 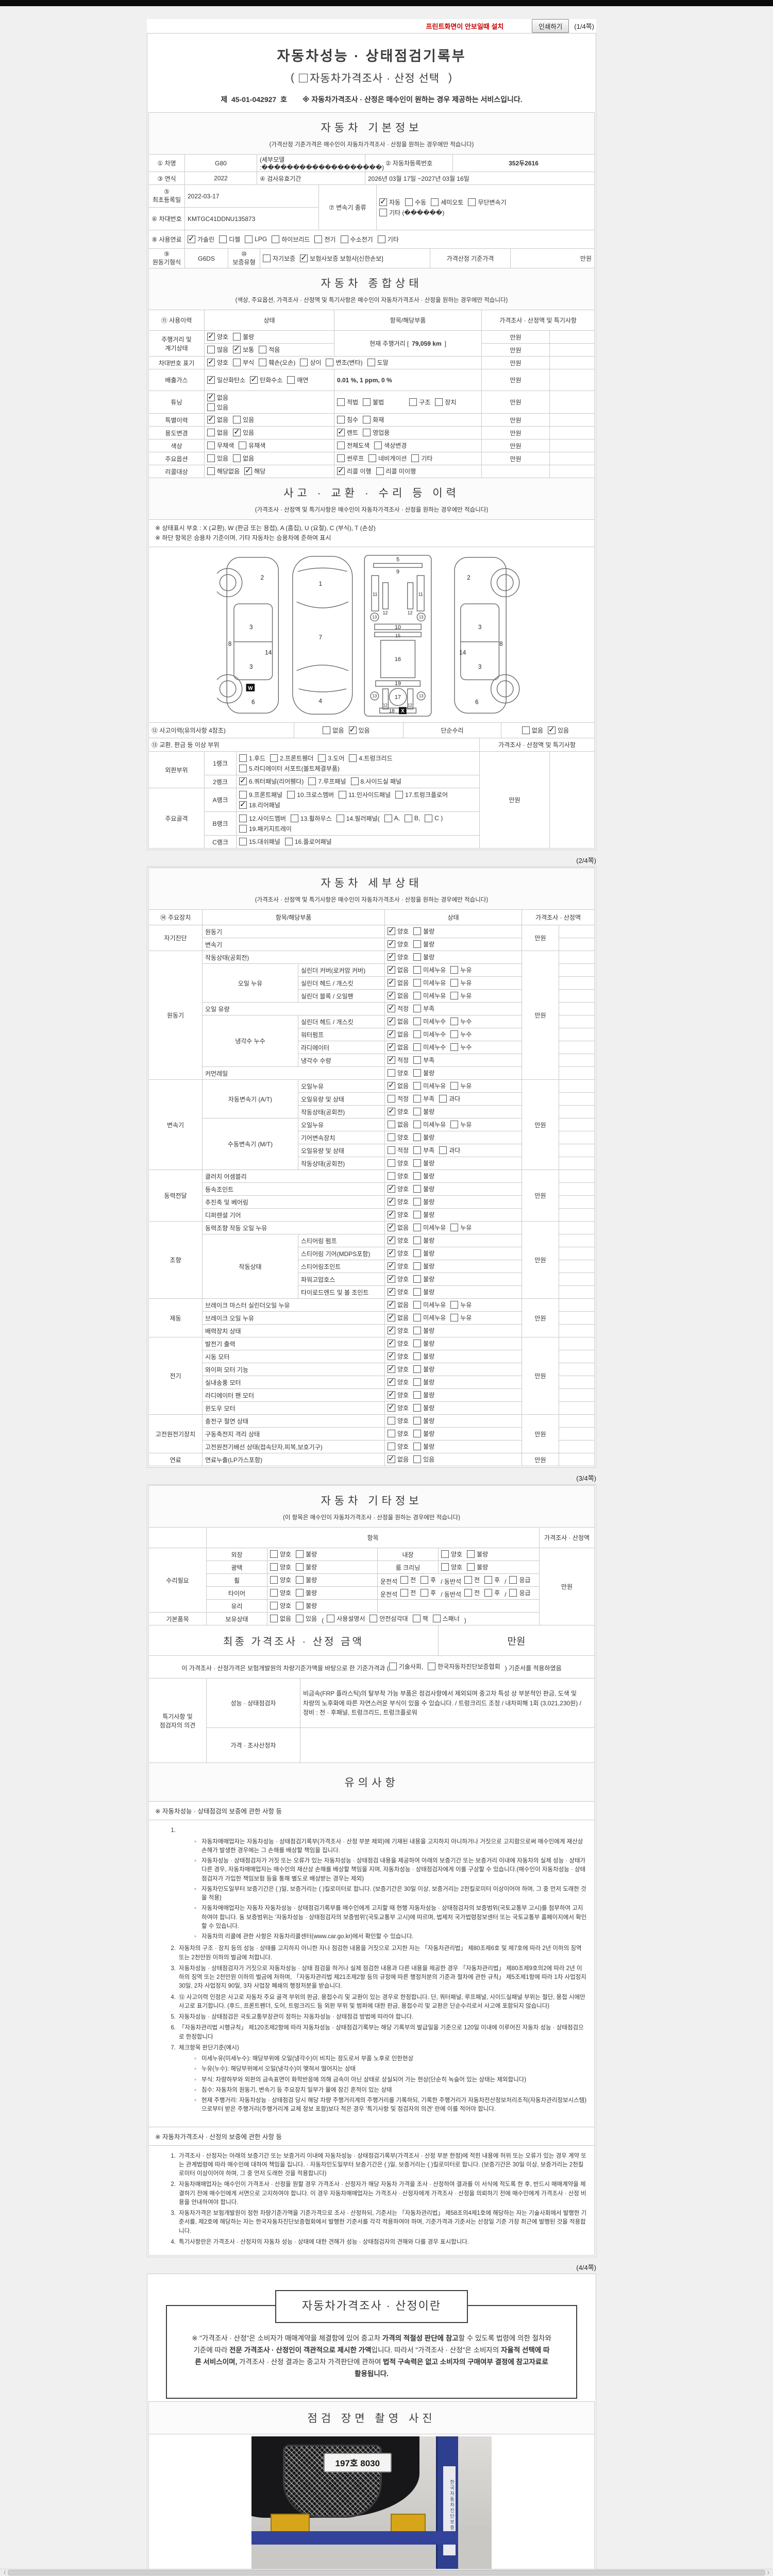 I want to click on checkbox-option: 변조(변타), so click(x=344, y=362).